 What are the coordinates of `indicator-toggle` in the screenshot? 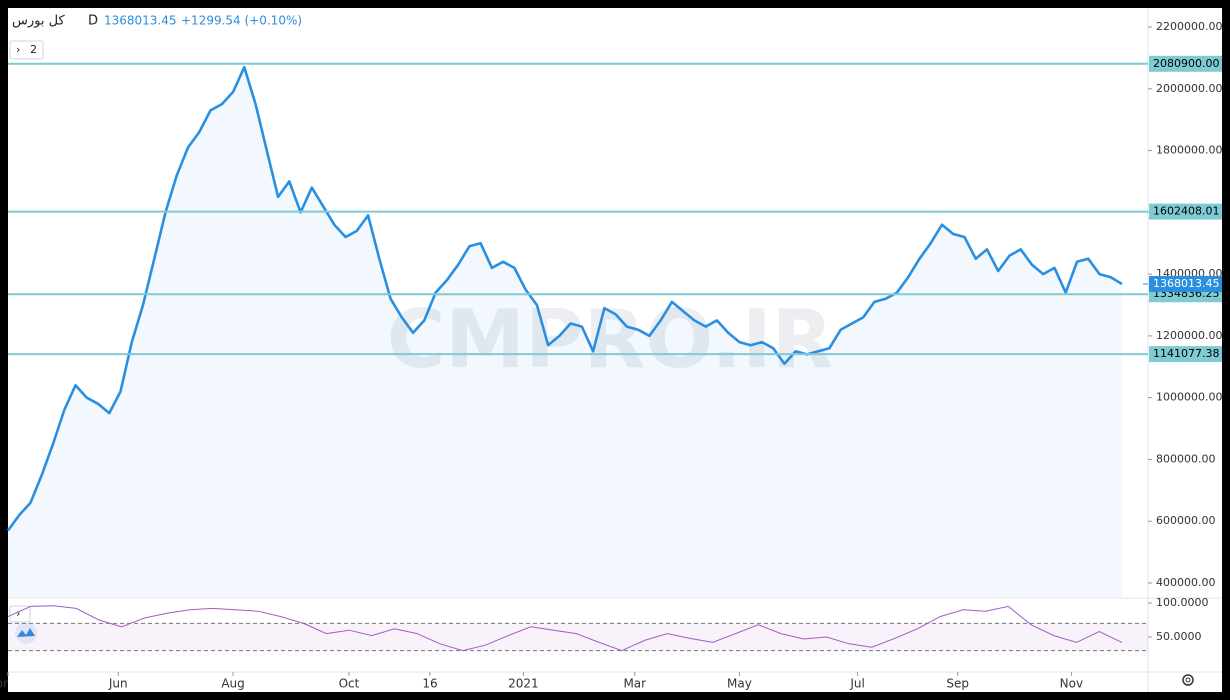 It's located at (26, 50).